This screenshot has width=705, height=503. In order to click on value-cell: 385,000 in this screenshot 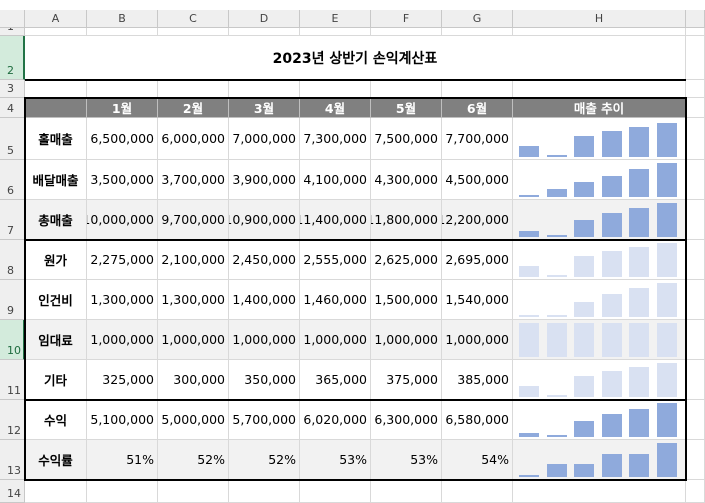, I will do `click(477, 380)`.